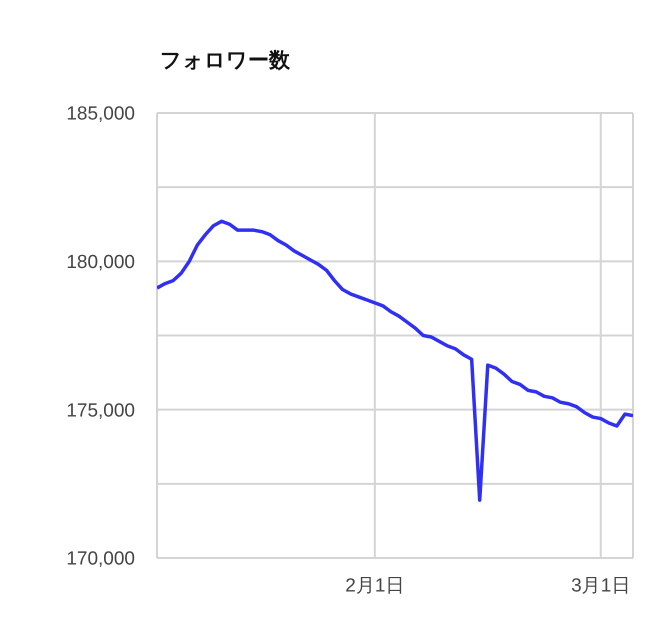 This screenshot has height=643, width=650. I want to click on y-tick-label: 170,000, so click(100, 559).